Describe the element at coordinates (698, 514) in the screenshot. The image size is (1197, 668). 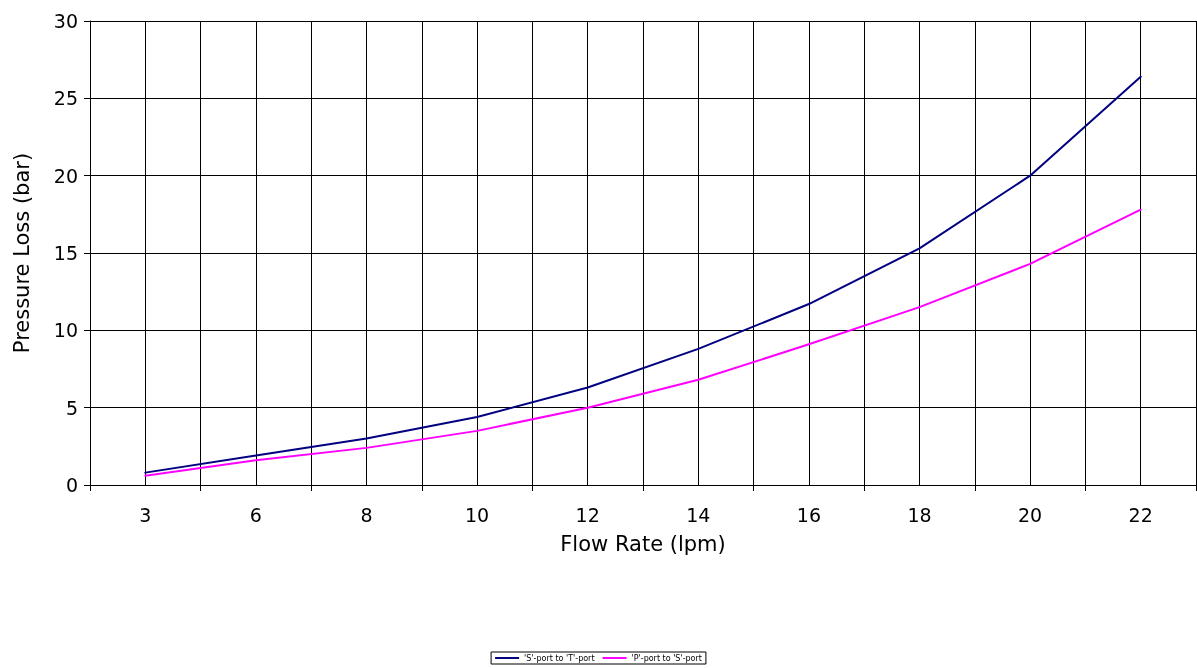
I see `x-tick-label: 14` at that location.